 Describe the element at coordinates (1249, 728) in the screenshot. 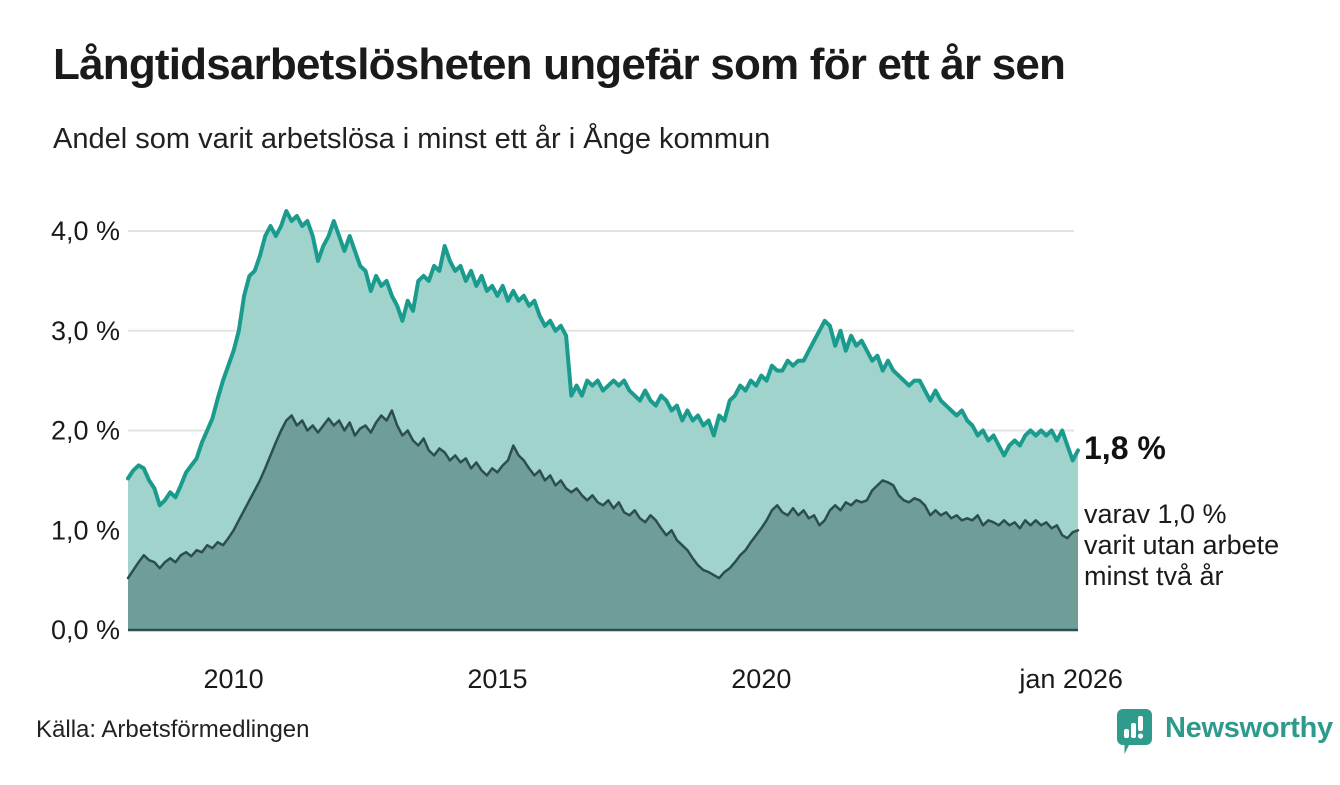

I see `newsworthy-logo-text: Newsworthy` at that location.